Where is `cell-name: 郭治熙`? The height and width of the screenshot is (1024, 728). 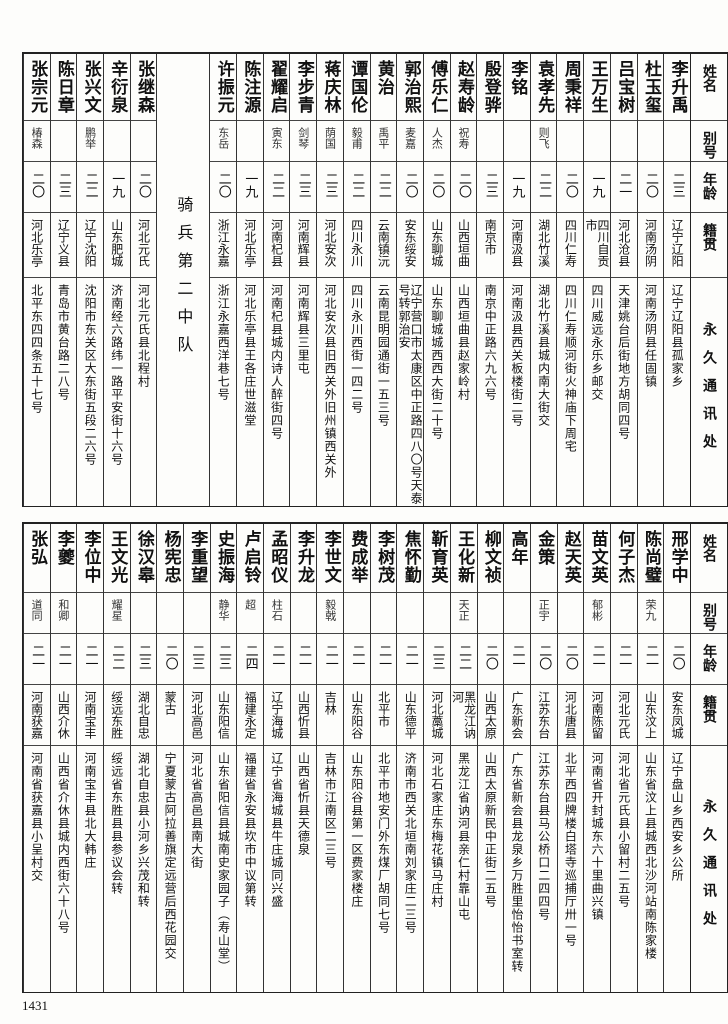
cell-name: 郭治熙 is located at coordinates (410, 87).